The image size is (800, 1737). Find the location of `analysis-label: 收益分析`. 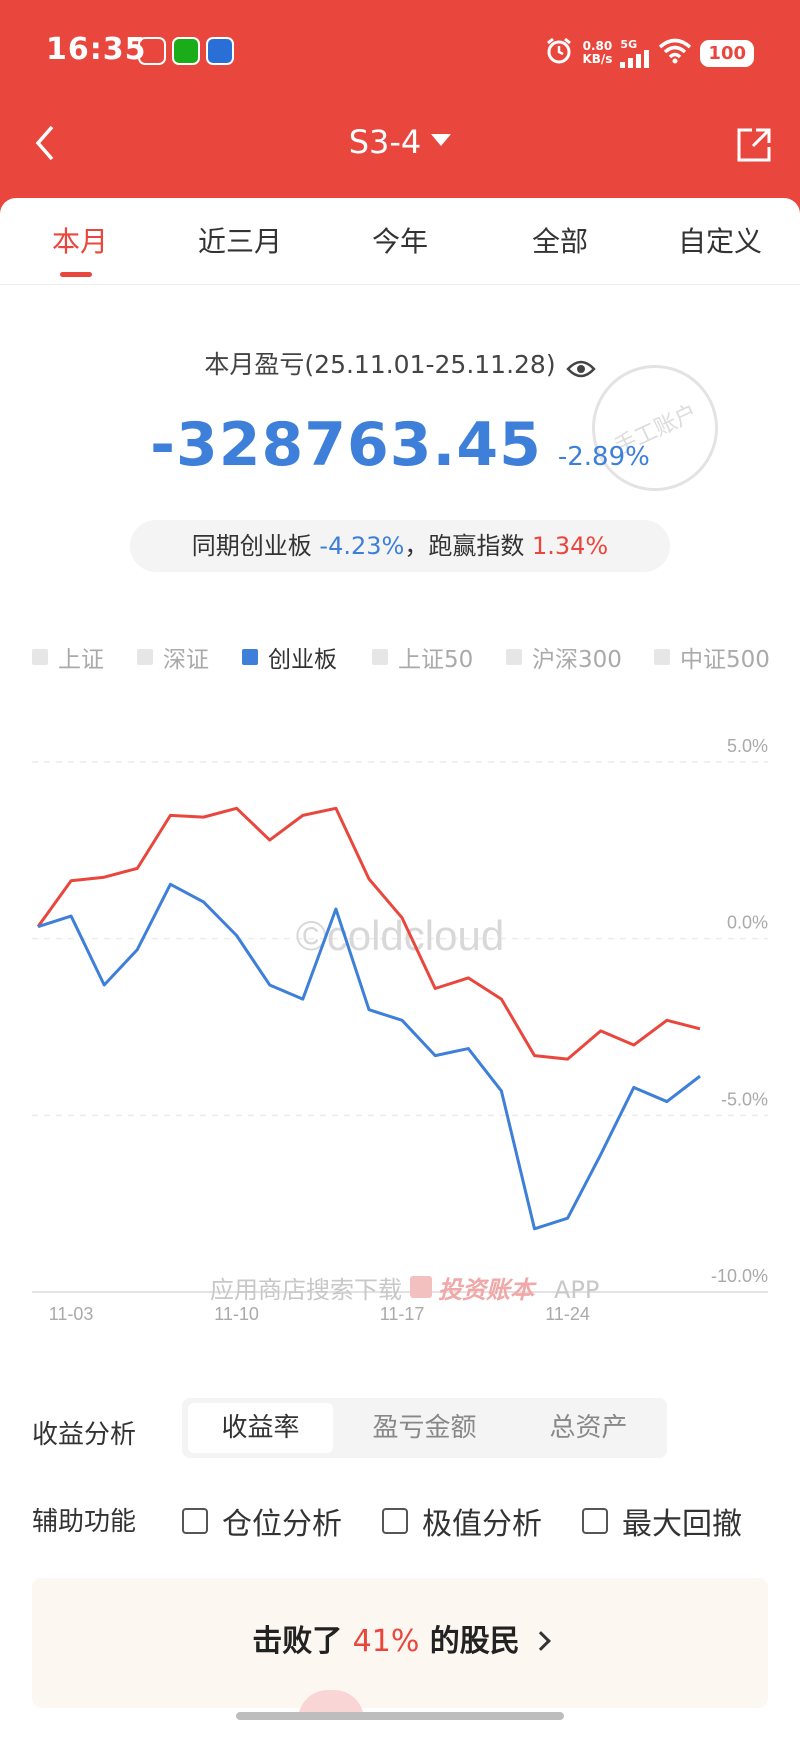

analysis-label: 收益分析 is located at coordinates (84, 1435).